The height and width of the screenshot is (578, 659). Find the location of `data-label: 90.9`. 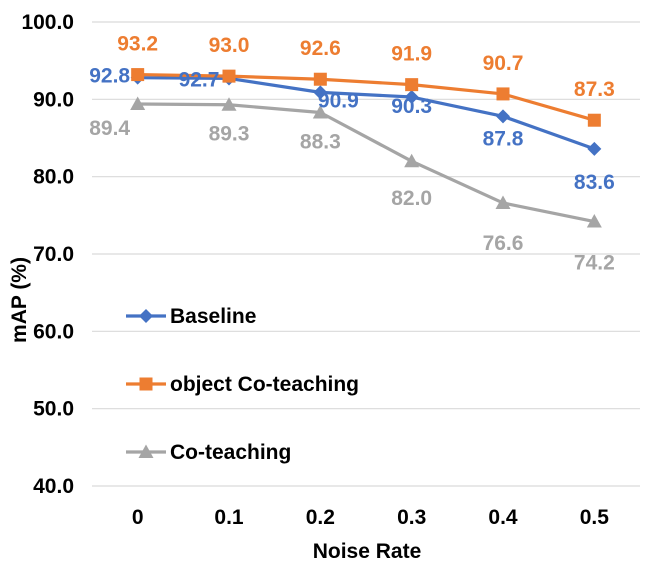

data-label: 90.9 is located at coordinates (338, 100).